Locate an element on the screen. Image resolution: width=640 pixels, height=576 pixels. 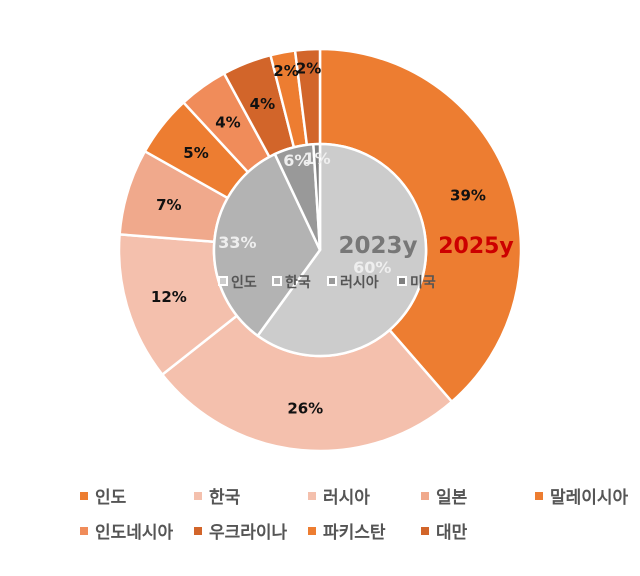
inner-legend-label: 러시아 is located at coordinates (359, 282).